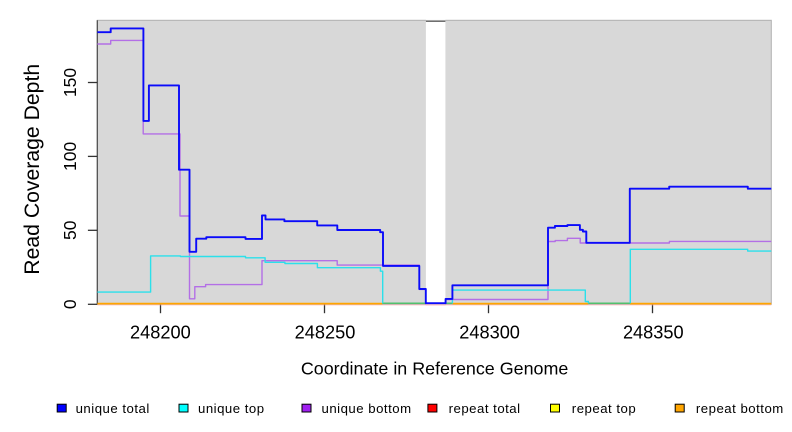 This screenshot has width=792, height=432. I want to click on svg-text: repeat bottom, so click(740, 408).